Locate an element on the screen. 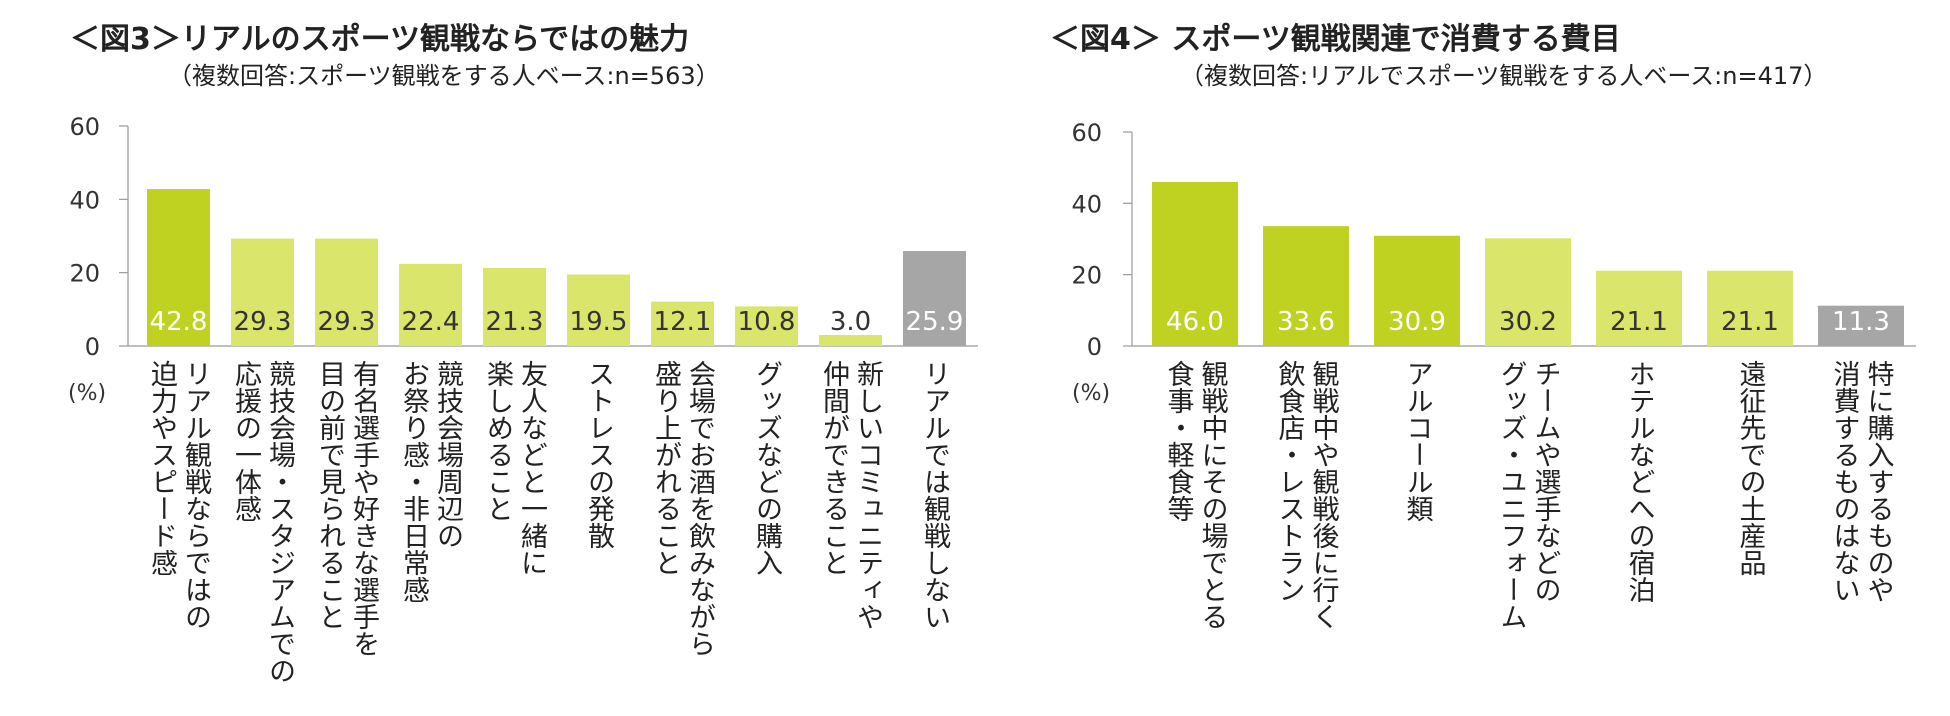  chart4-y-tick-label: 20 is located at coordinates (1086, 276).